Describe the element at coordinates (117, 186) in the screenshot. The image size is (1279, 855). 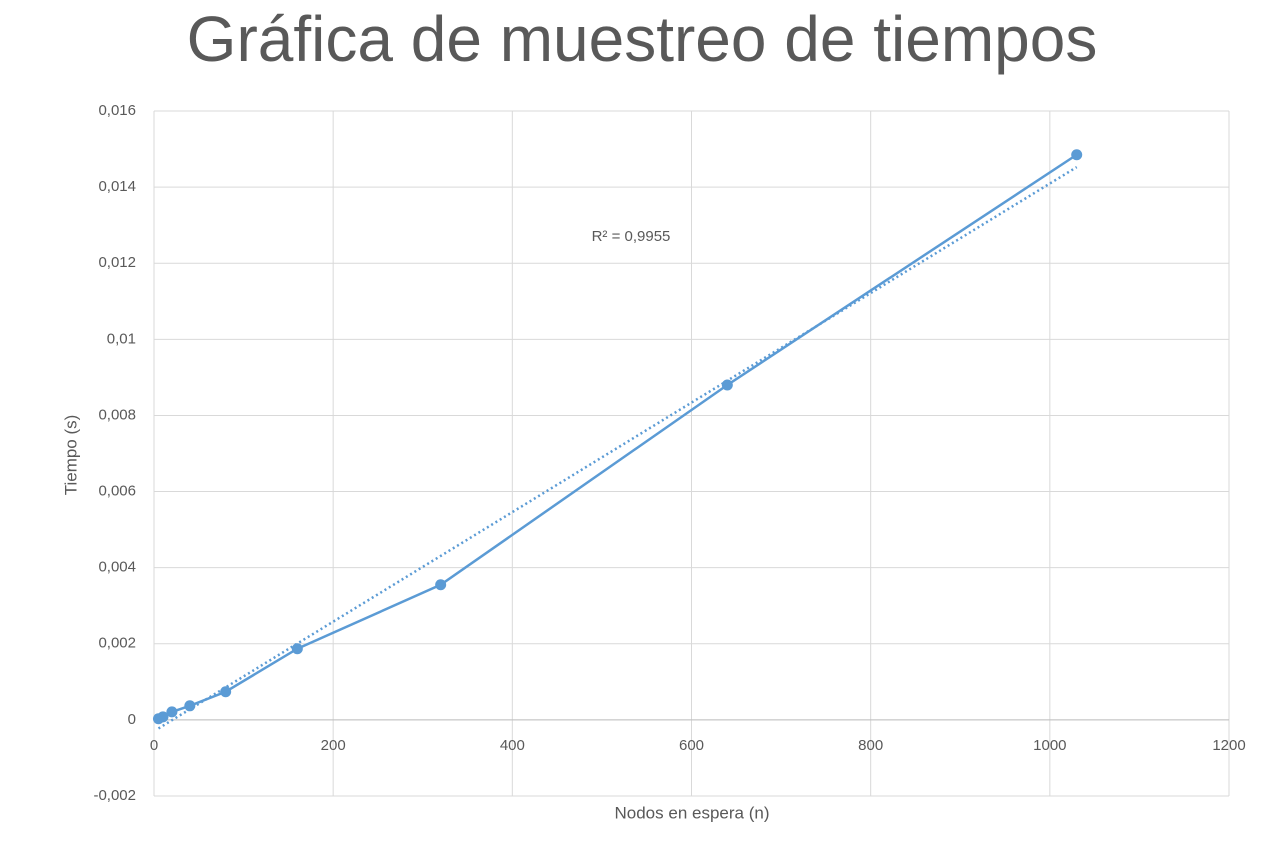
I see `y-tick-label: 0,014` at that location.